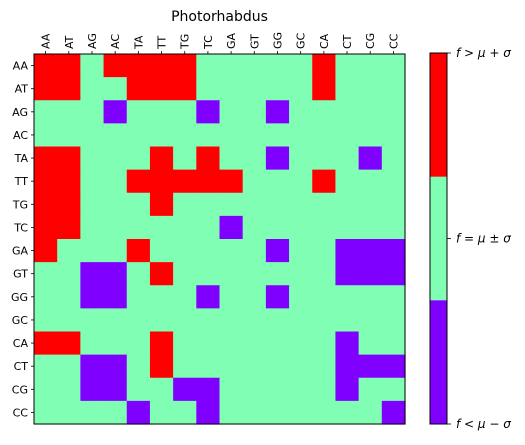 The width and height of the screenshot is (525, 445). I want to click on heatmap-cell-TT-TC, so click(208, 181).